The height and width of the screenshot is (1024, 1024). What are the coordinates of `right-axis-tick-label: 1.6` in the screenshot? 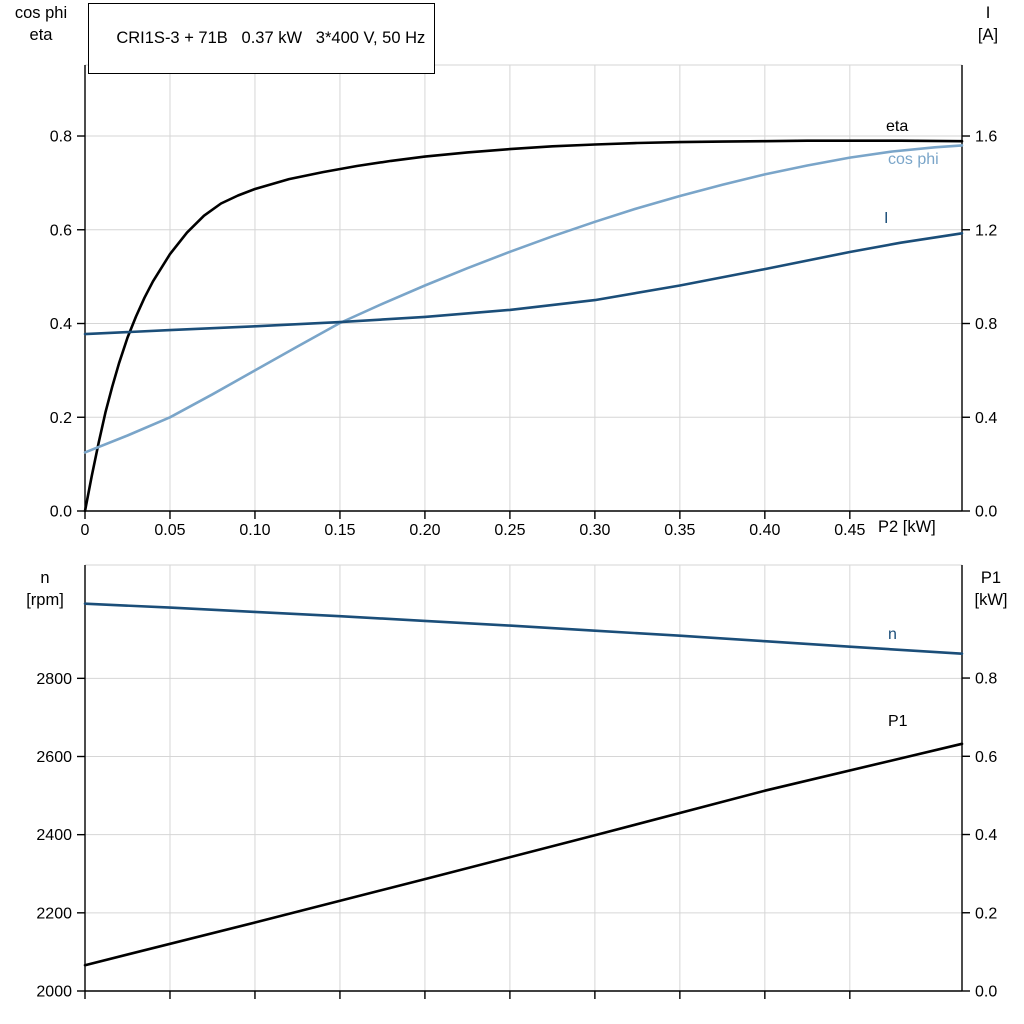 It's located at (986, 137).